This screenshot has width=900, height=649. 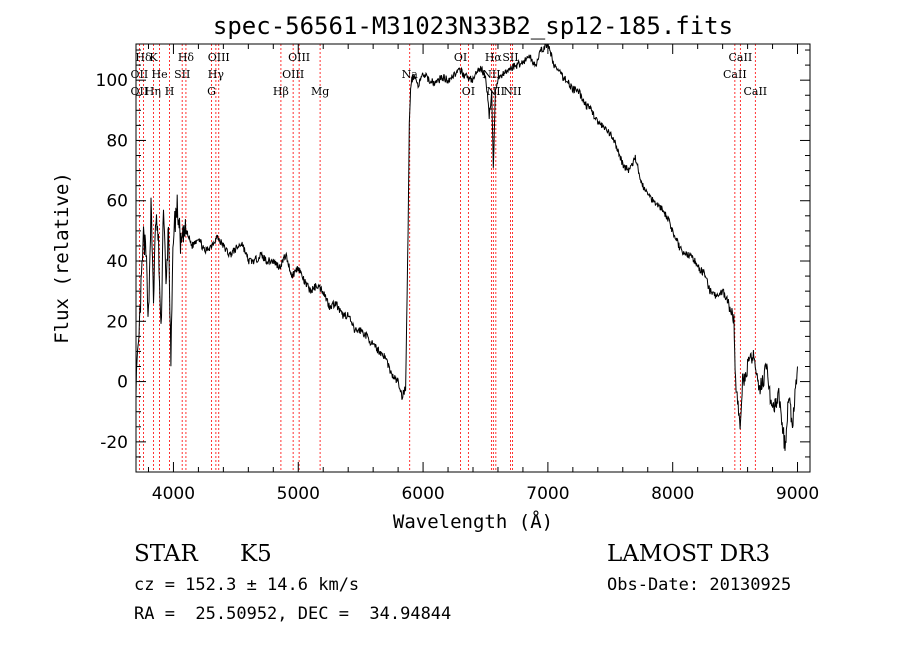 What do you see at coordinates (473, 26) in the screenshot?
I see `chart-title: spec-56561-M31023N33B2_sp12-185.fits` at bounding box center [473, 26].